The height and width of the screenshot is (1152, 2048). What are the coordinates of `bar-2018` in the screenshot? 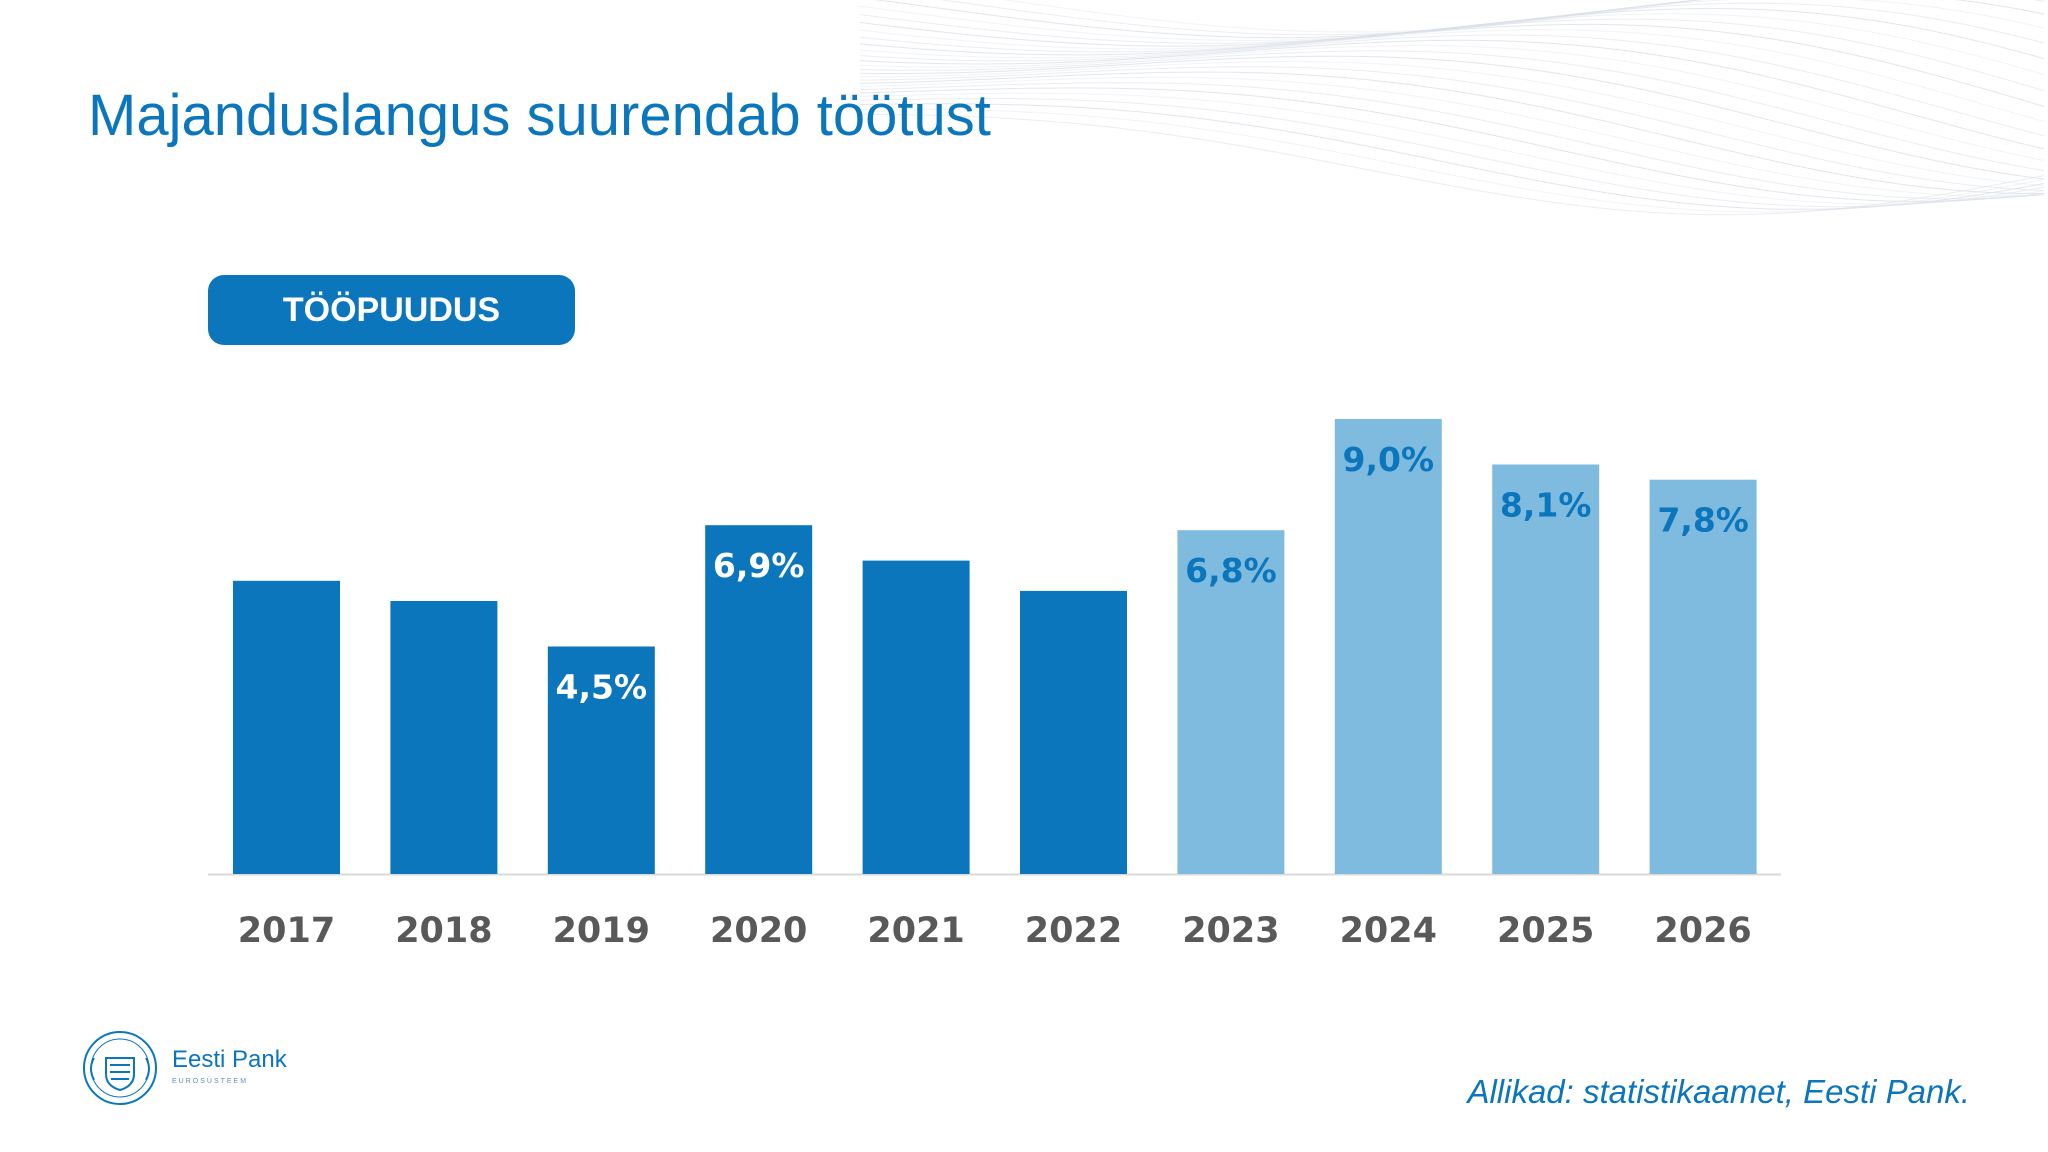 It's located at (444, 737).